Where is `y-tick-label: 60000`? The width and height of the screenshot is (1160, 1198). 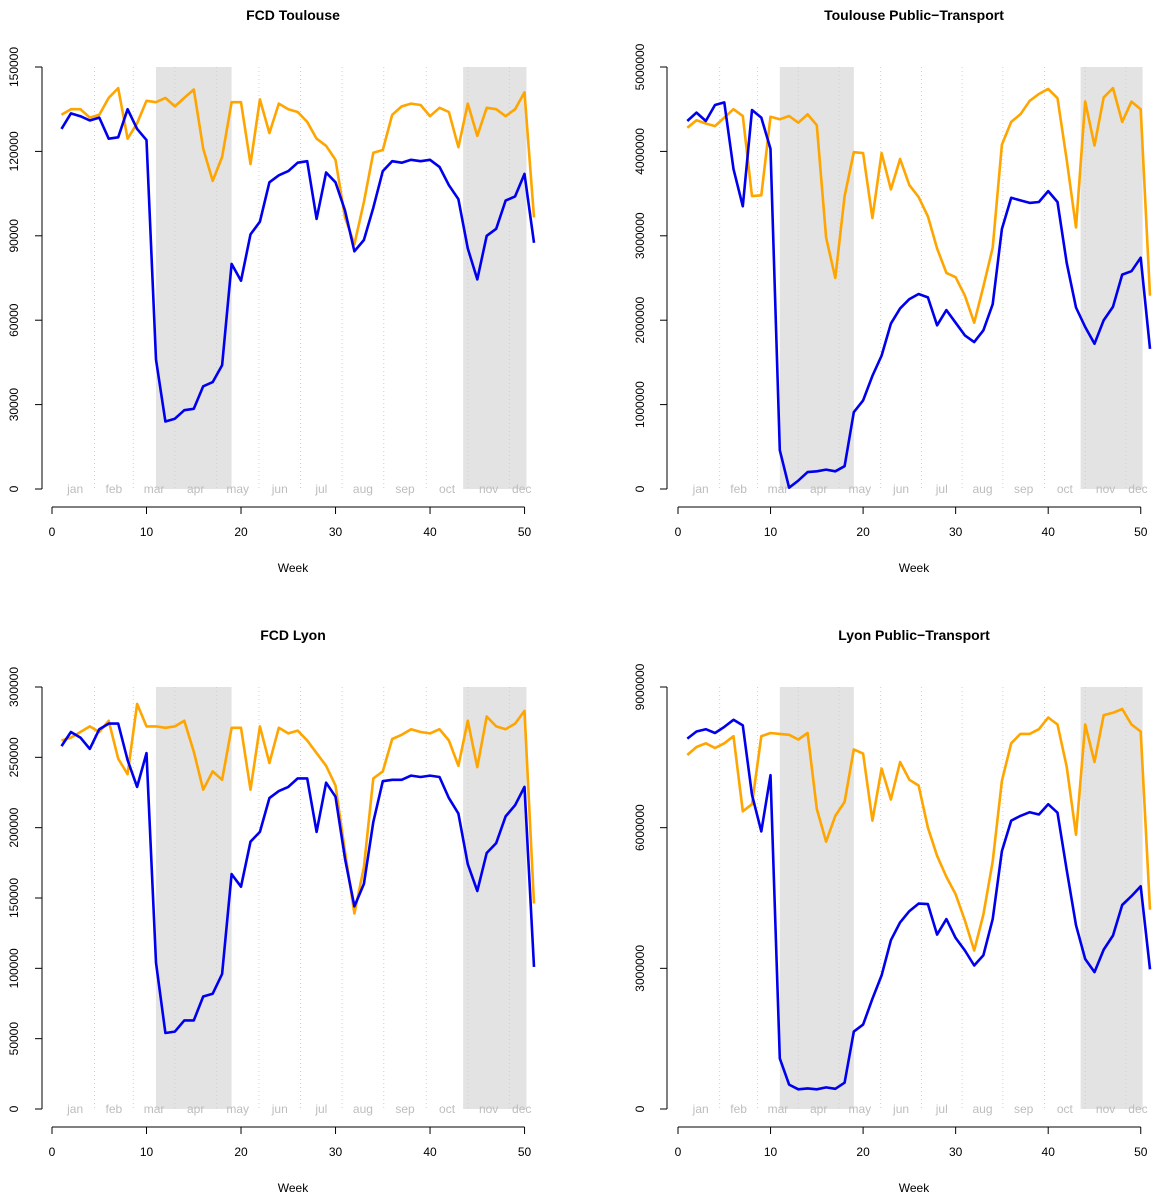
y-tick-label: 60000 is located at coordinates (14, 320).